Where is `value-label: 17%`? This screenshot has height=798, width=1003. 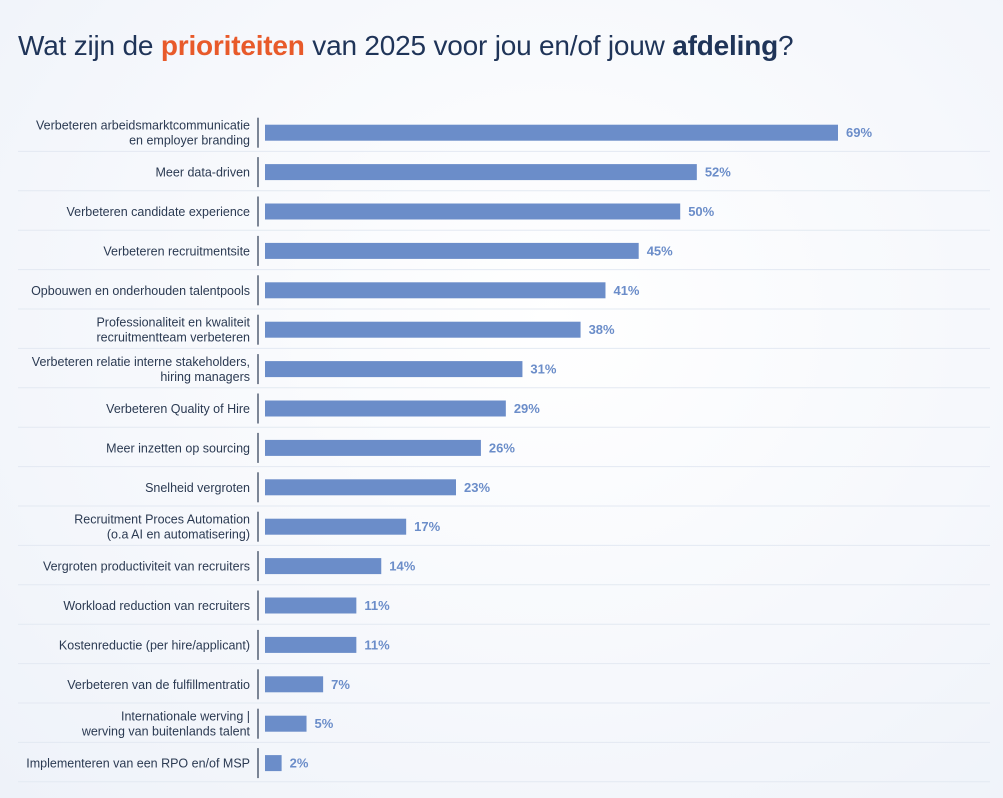 value-label: 17% is located at coordinates (427, 526).